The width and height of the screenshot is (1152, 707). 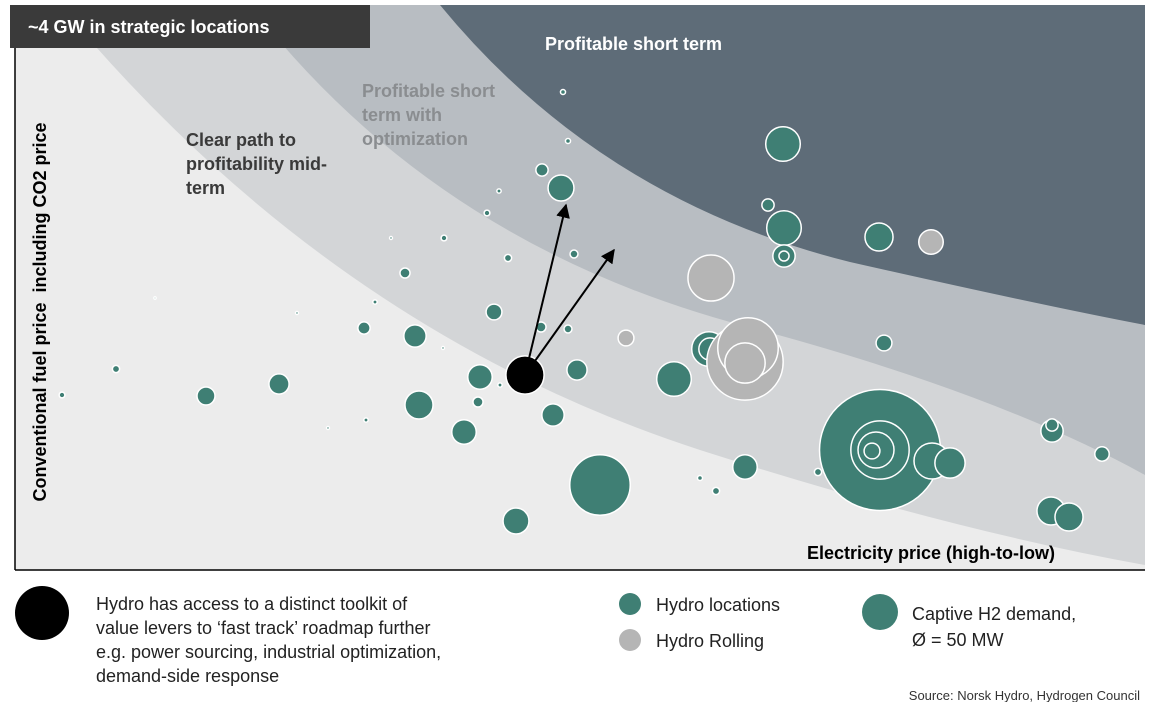 I want to click on legend-text: demand-side response, so click(x=187, y=676).